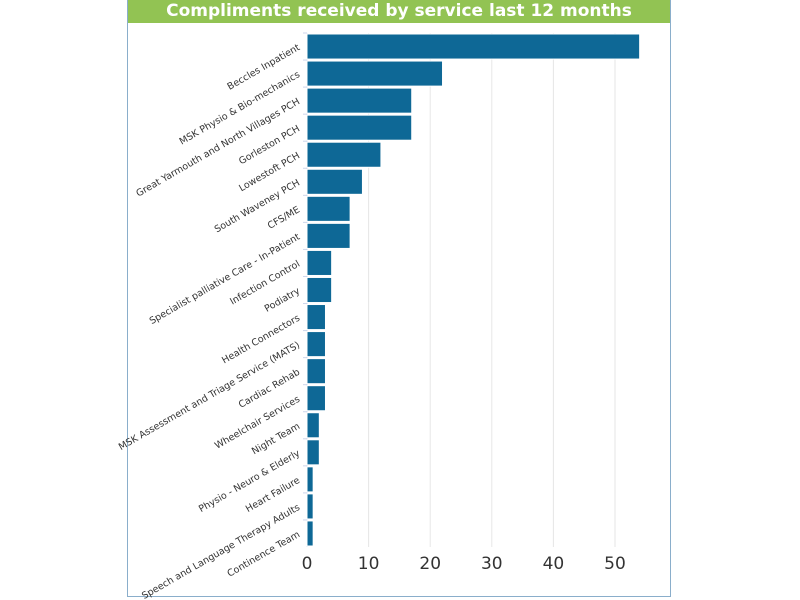  I want to click on x-tick-label: 20, so click(430, 564).